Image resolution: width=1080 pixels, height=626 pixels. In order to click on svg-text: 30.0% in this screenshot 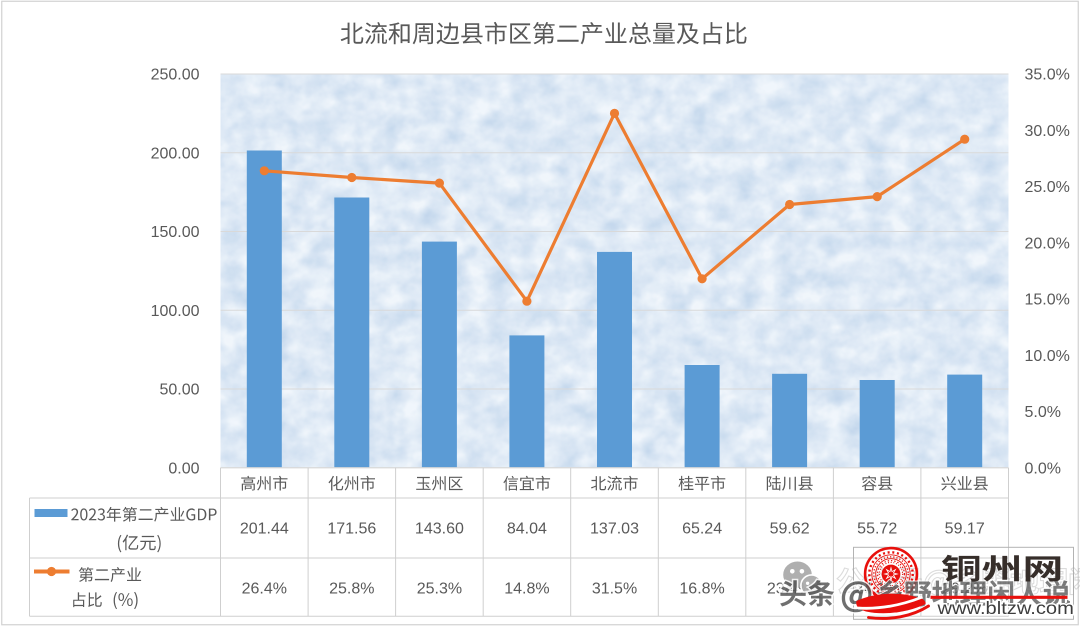, I will do `click(1047, 131)`.